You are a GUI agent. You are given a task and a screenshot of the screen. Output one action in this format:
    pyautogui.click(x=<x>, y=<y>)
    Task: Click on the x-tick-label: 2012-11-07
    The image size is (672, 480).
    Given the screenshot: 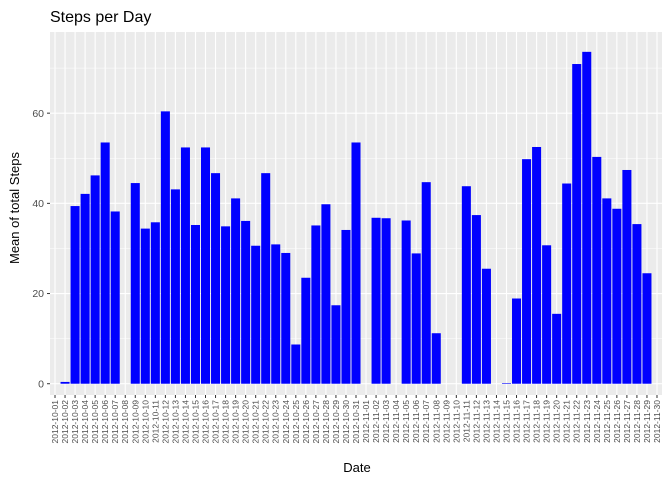 What is the action you would take?
    pyautogui.click(x=426, y=421)
    